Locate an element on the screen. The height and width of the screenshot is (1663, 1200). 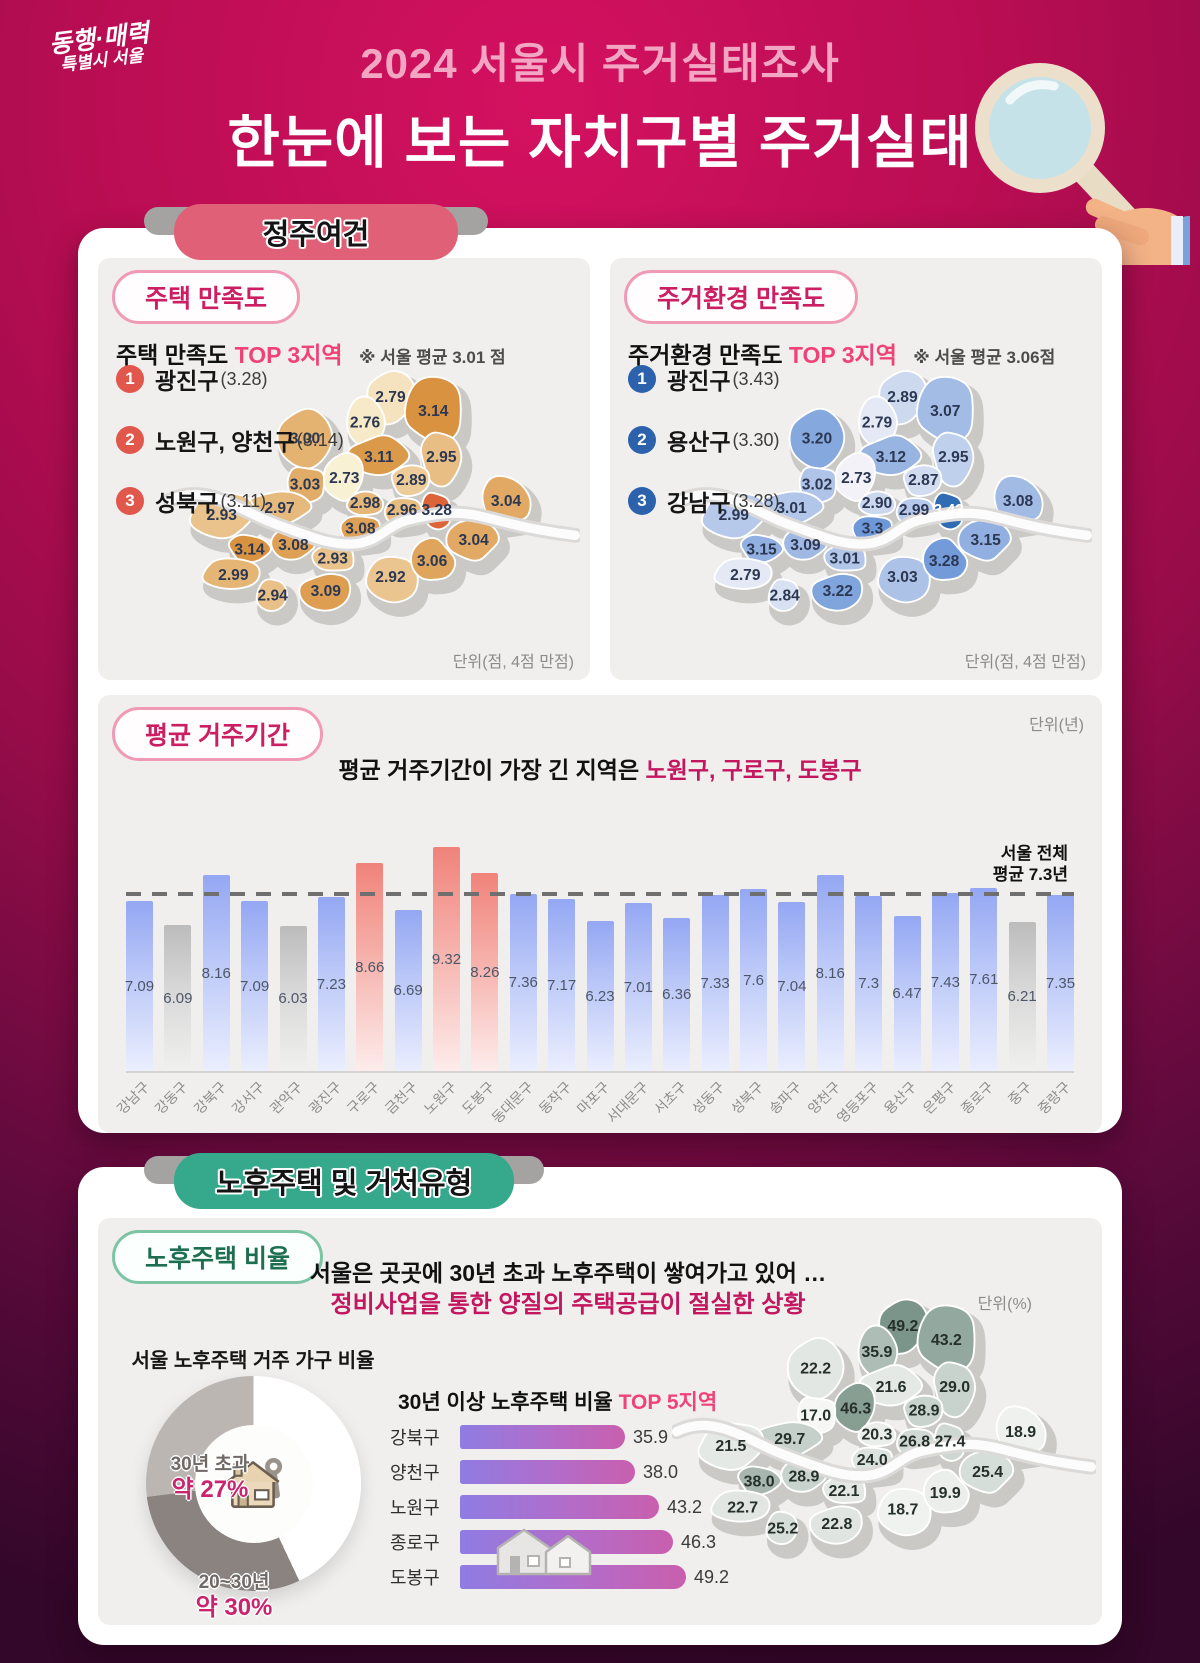
map-value-label: 2.99 is located at coordinates (233, 575).